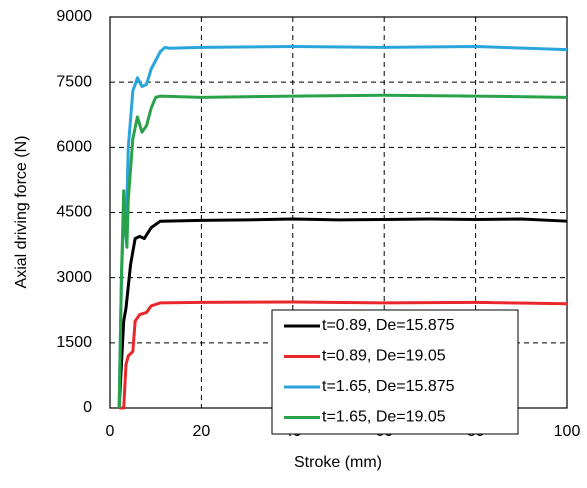 Image resolution: width=587 pixels, height=488 pixels. I want to click on y-tick-label: 9000, so click(74, 16).